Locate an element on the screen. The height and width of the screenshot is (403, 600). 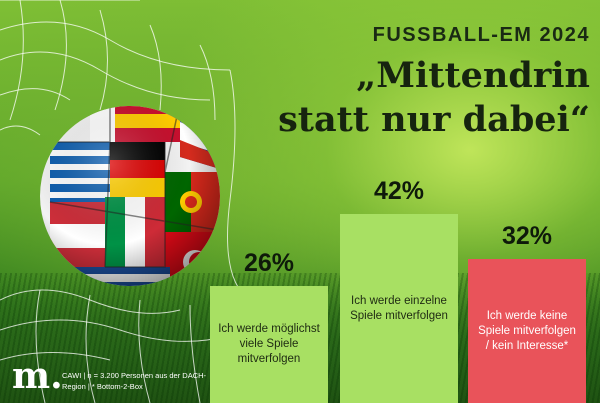
chart-bar-label-2: Ich werde einzelne Spiele mitverfolgen is located at coordinates (399, 308).